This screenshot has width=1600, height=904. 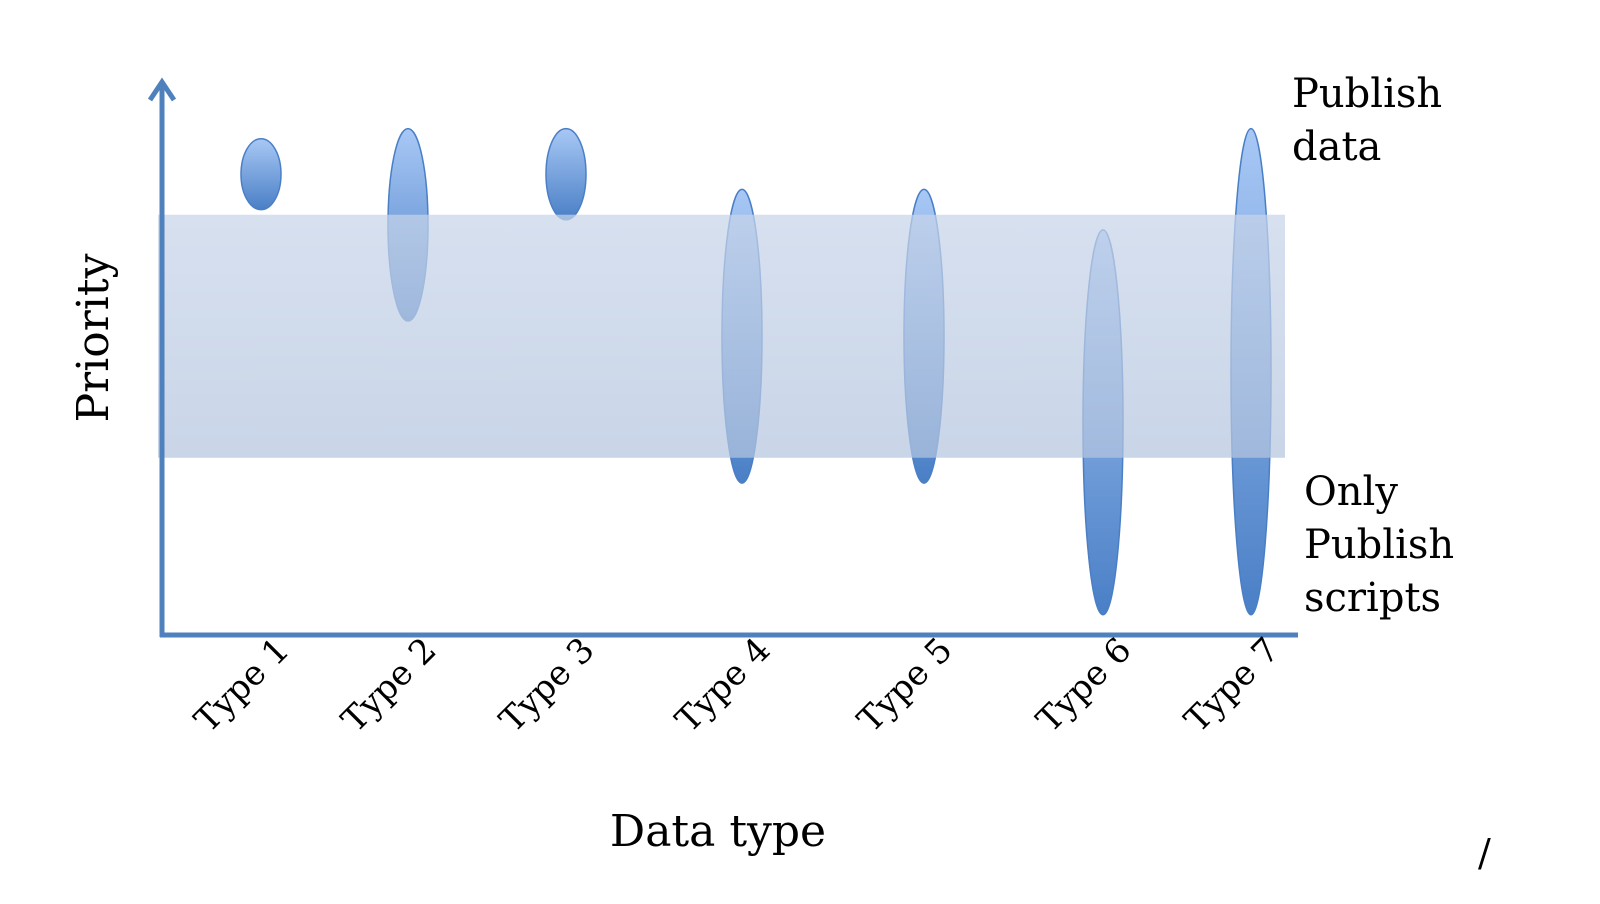 I want to click on x-tick-label-7: Type 7, so click(x=1232, y=685).